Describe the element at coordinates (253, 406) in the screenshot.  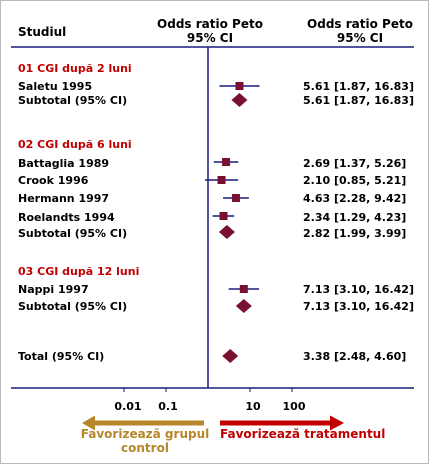
I see `x-tick-label: 10` at that location.